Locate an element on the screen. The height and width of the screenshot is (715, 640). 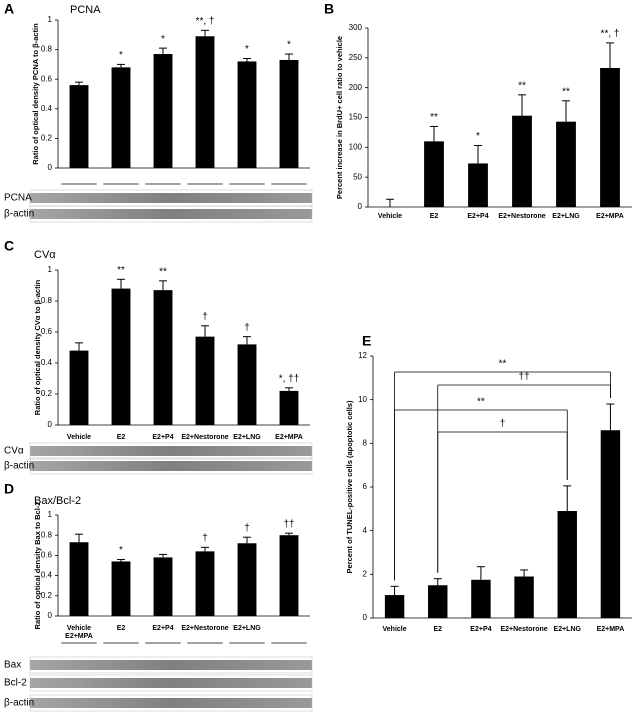
blot-label: Bcl-2 is located at coordinates (15, 683).